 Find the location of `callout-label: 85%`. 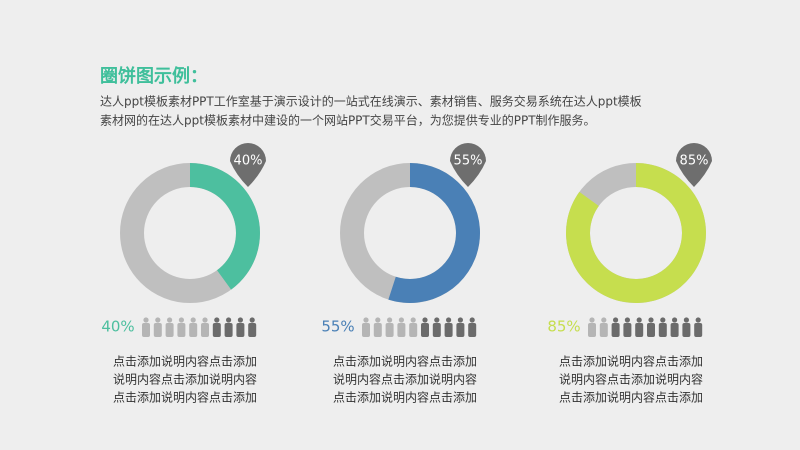

callout-label: 85% is located at coordinates (694, 161).